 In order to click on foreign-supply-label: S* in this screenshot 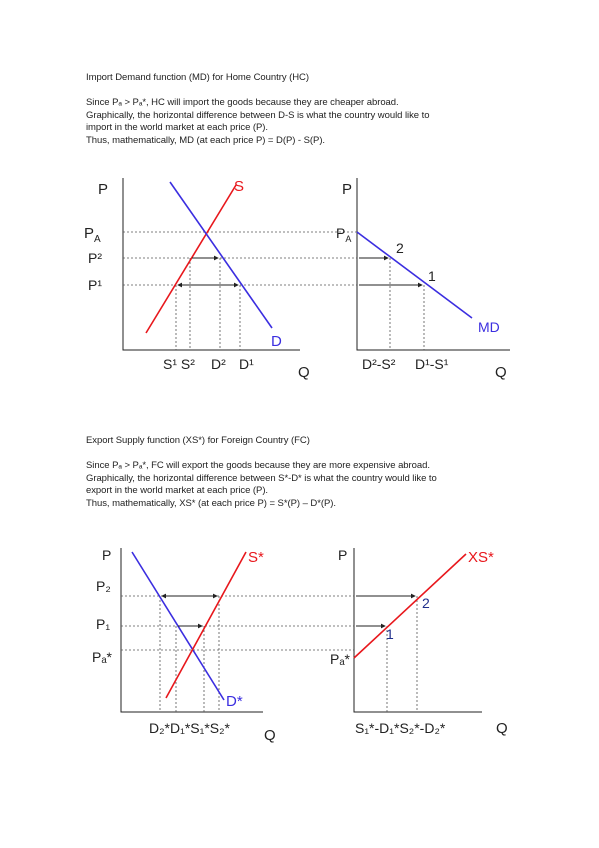, I will do `click(256, 557)`.